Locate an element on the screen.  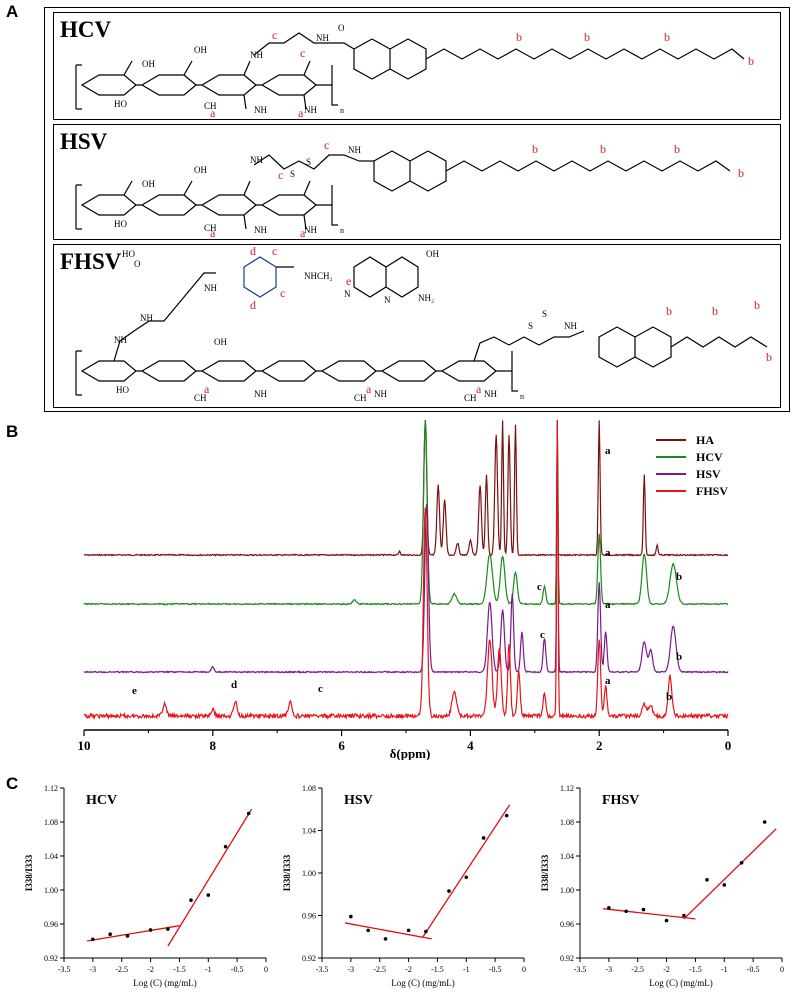
x-axis-label: Log (C) (mg/mL) is located at coordinates (165, 983).